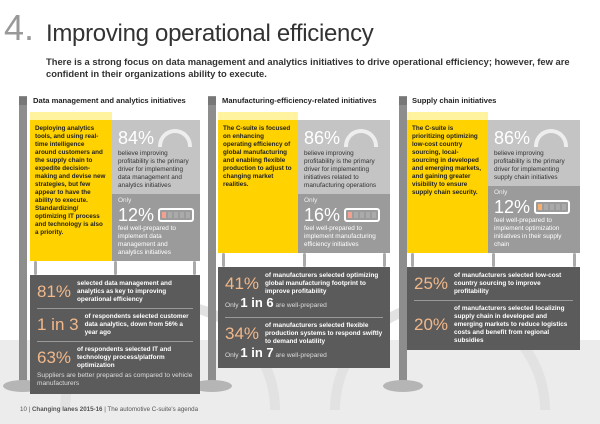 This screenshot has height=424, width=600. Describe the element at coordinates (67, 409) in the screenshot. I see `report-title: Changing lanes 2015-16` at that location.